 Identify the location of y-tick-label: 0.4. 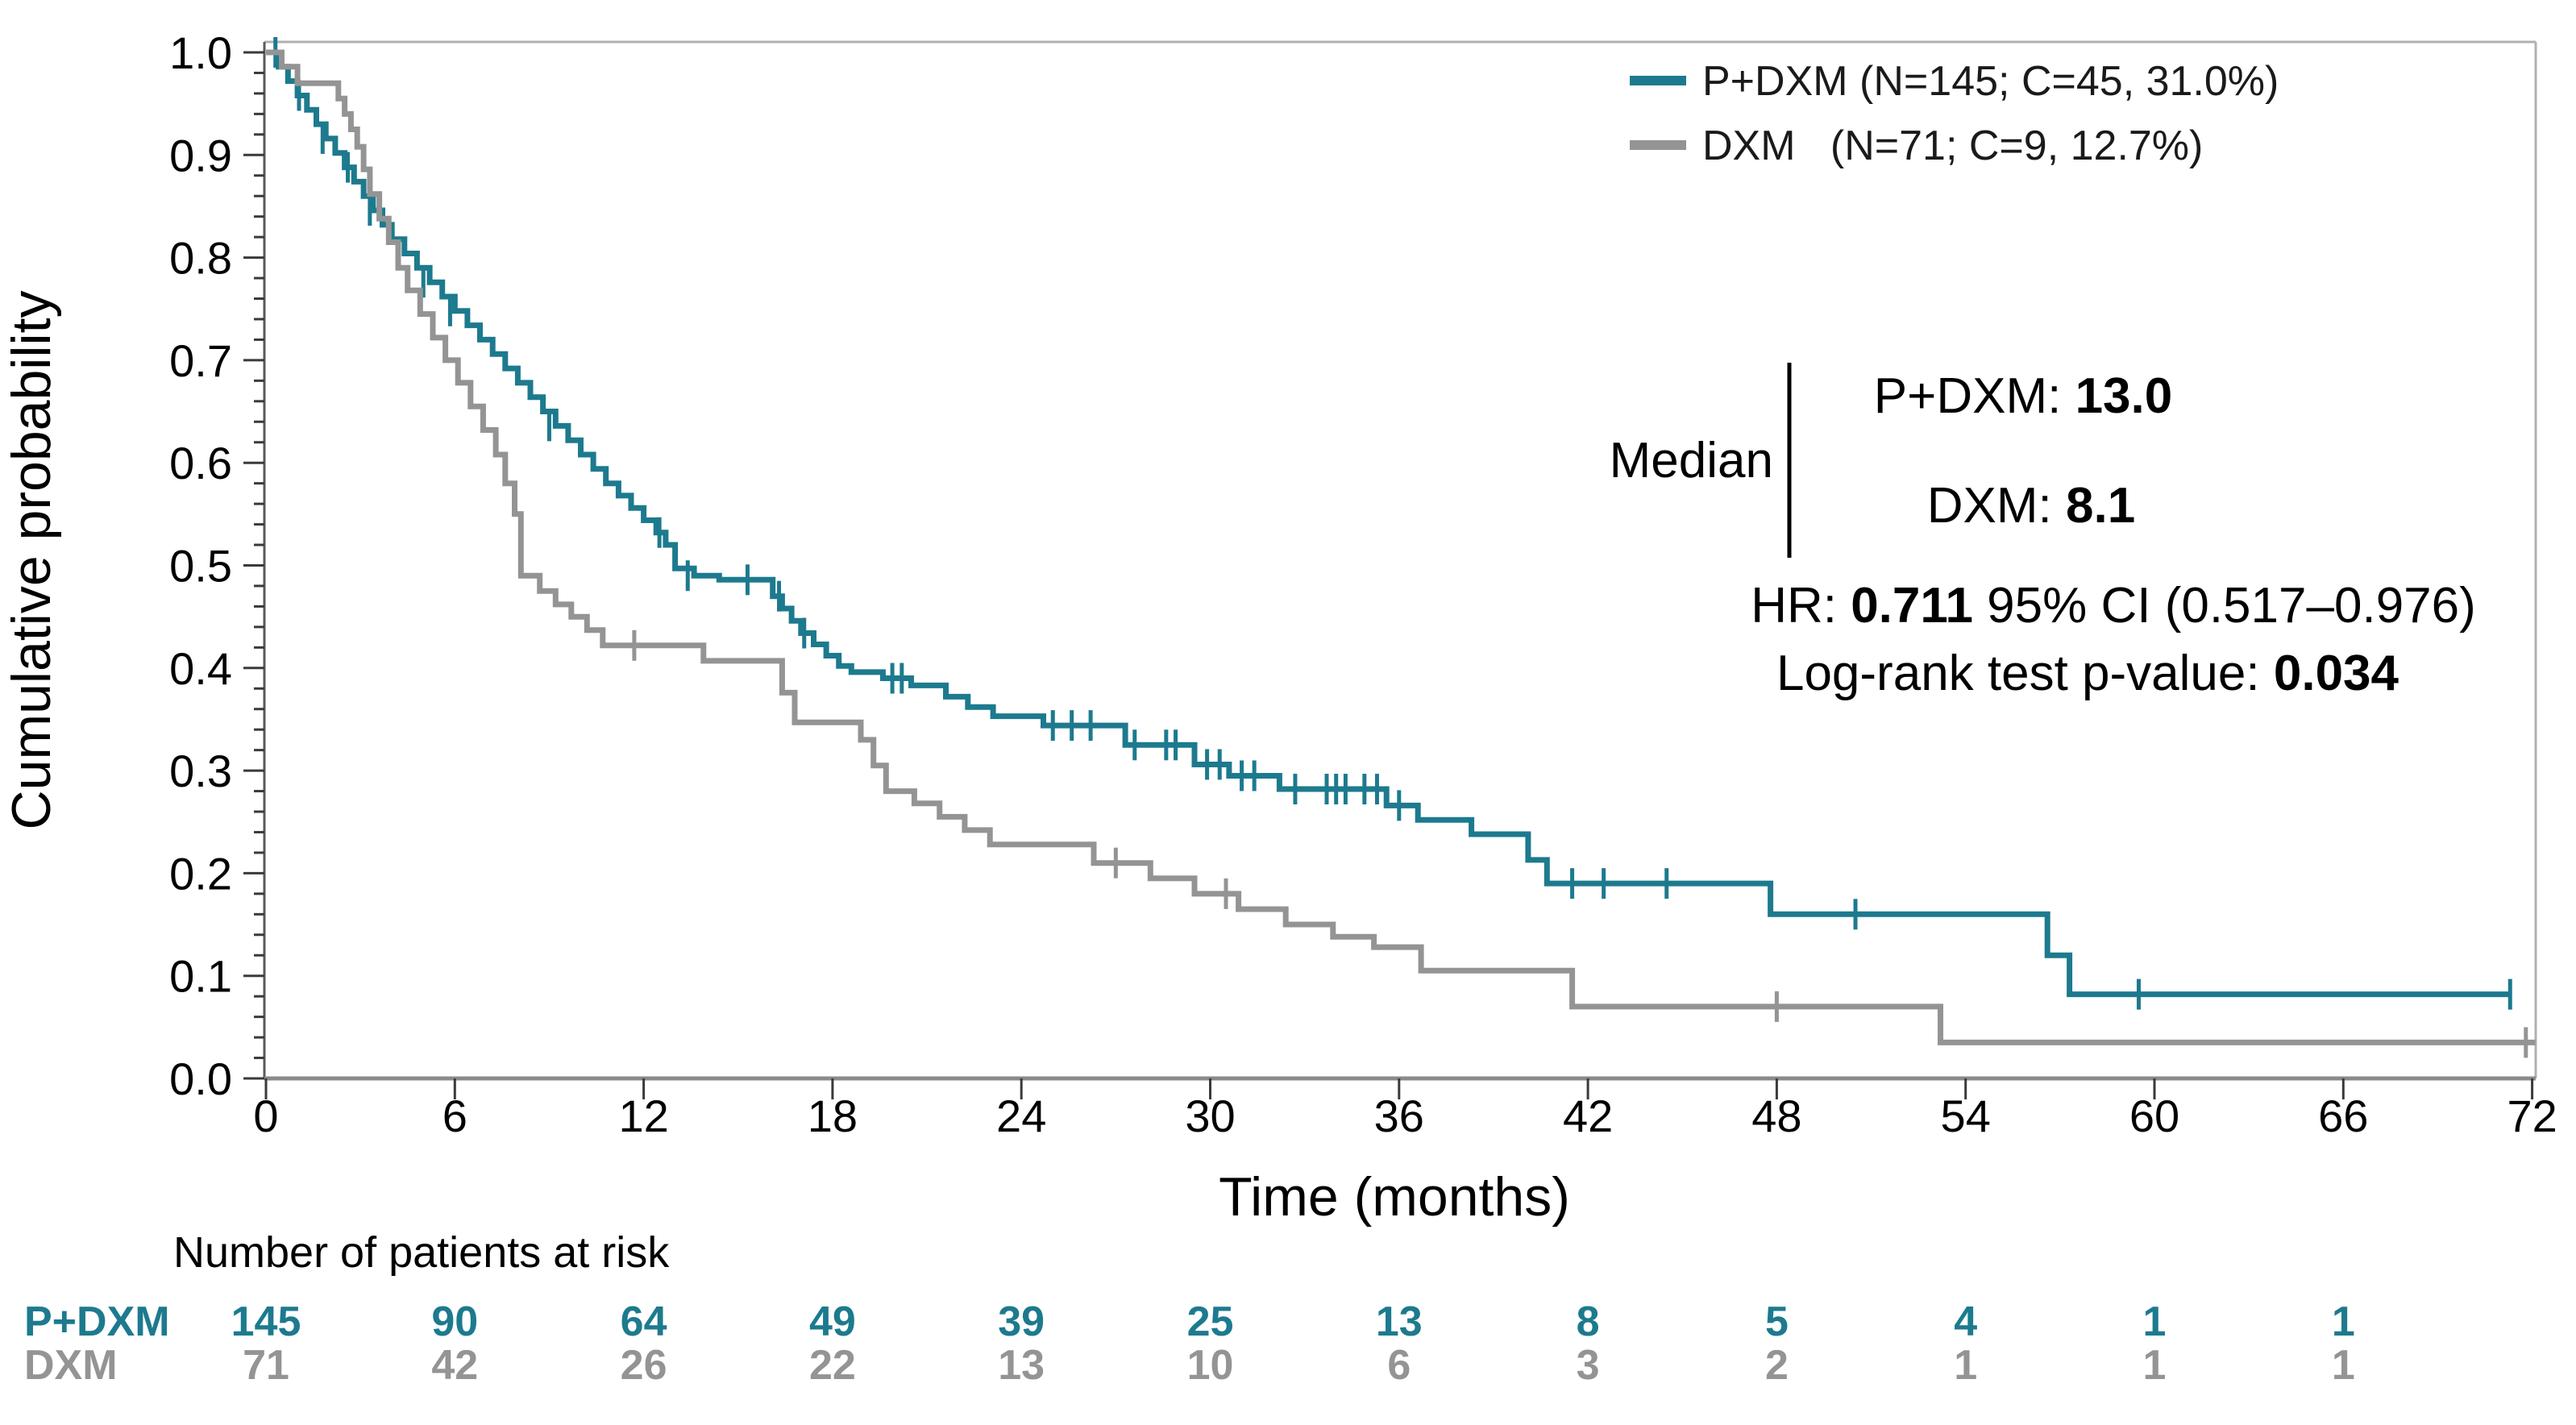
(200, 668).